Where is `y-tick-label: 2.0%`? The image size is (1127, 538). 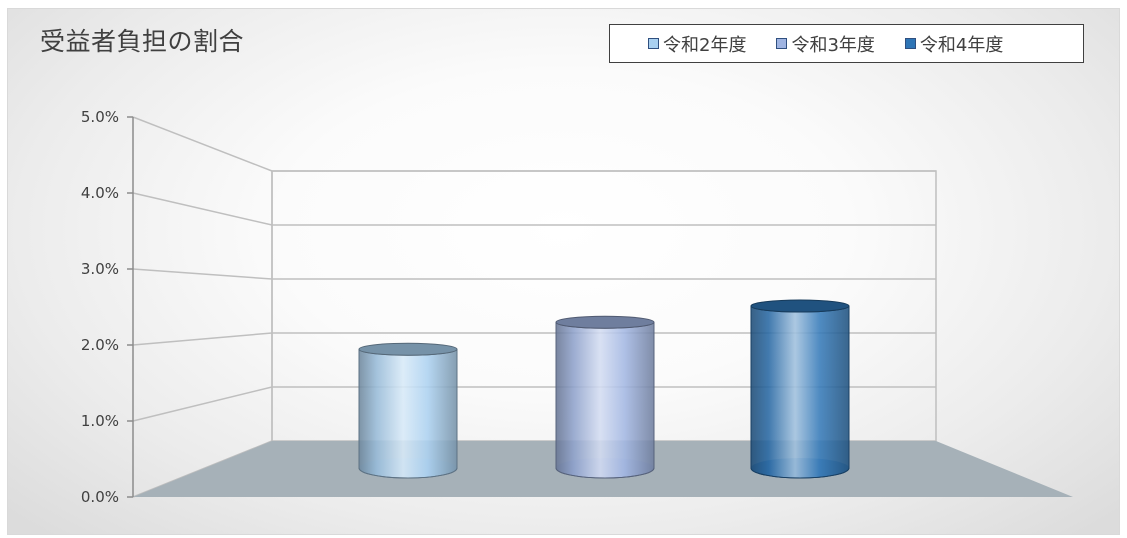 y-tick-label: 2.0% is located at coordinates (100, 345).